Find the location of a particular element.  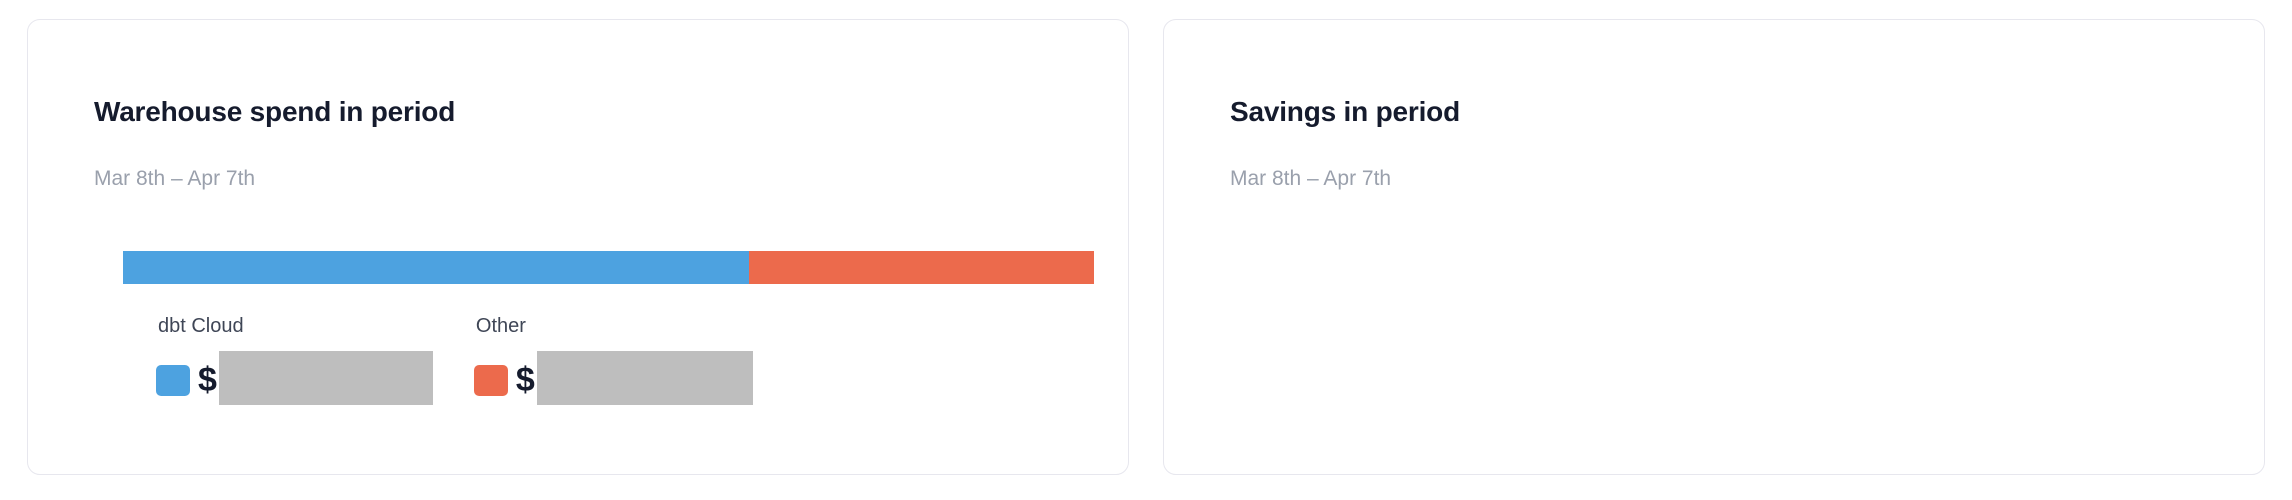

page-title: Savings in period is located at coordinates (1345, 111).